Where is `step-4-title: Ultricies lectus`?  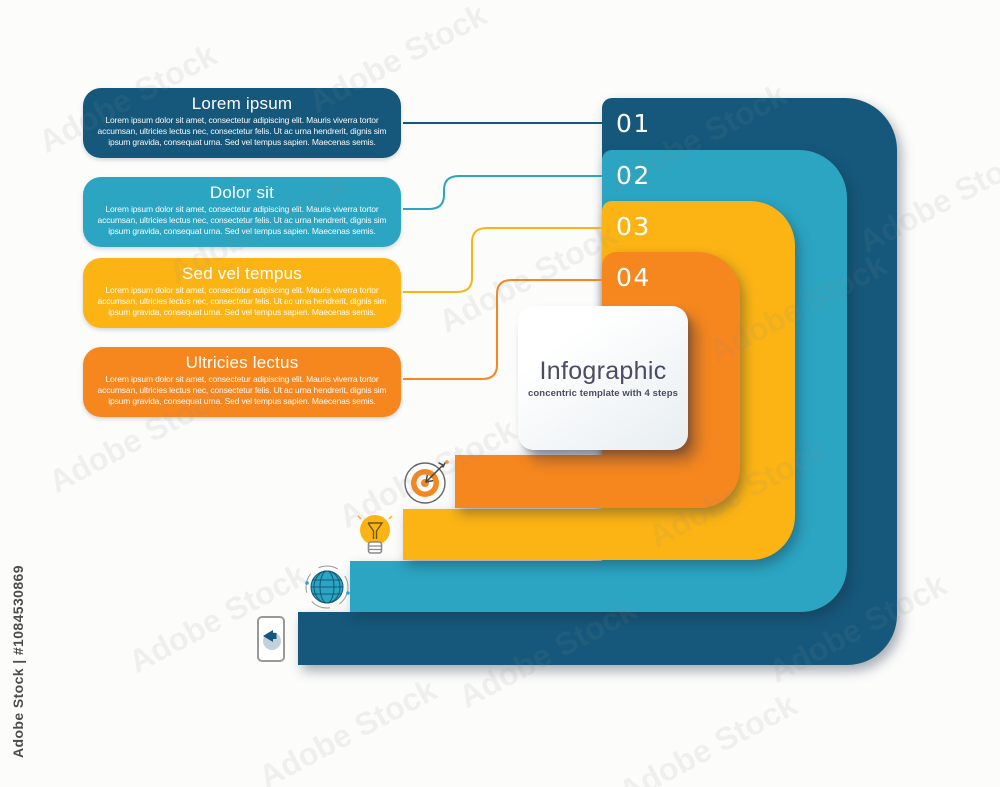
step-4-title: Ultricies lectus is located at coordinates (242, 362).